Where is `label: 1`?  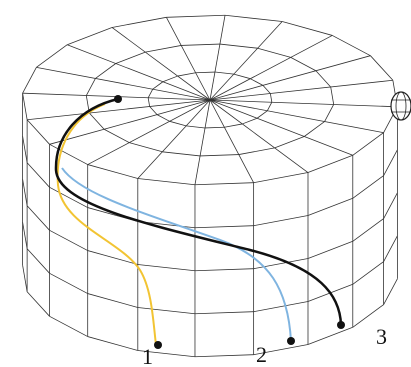
label: 1 is located at coordinates (147, 355).